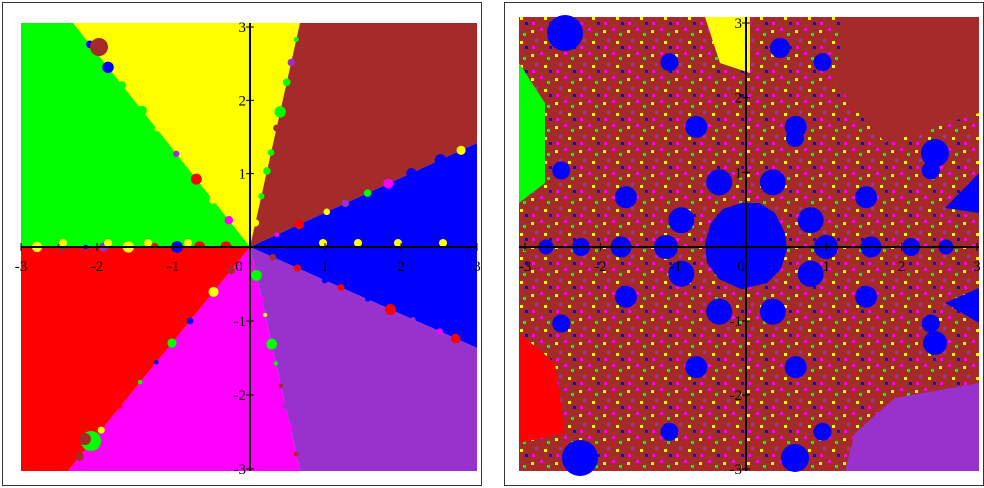 The height and width of the screenshot is (488, 984). I want to click on y-tick-label: 1, so click(739, 173).